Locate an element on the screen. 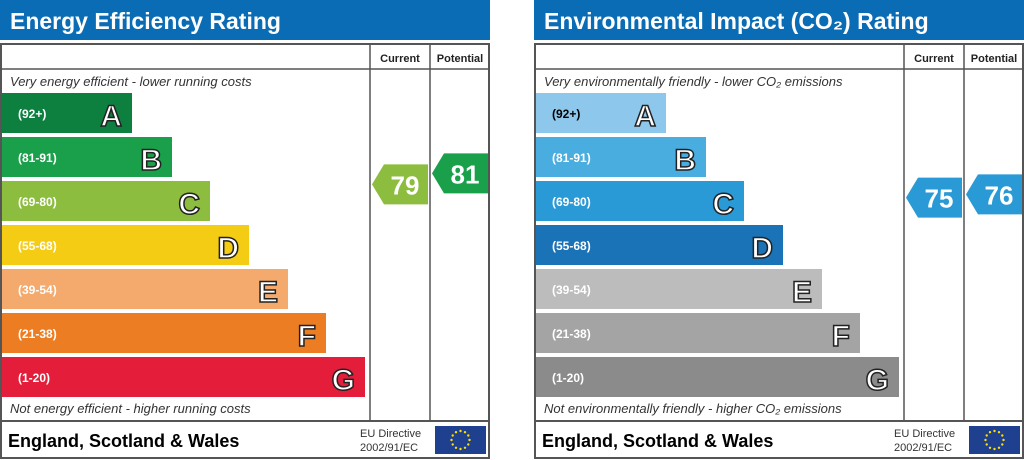 This screenshot has height=460, width=1024. potential-rating-value: 76 is located at coordinates (999, 195).